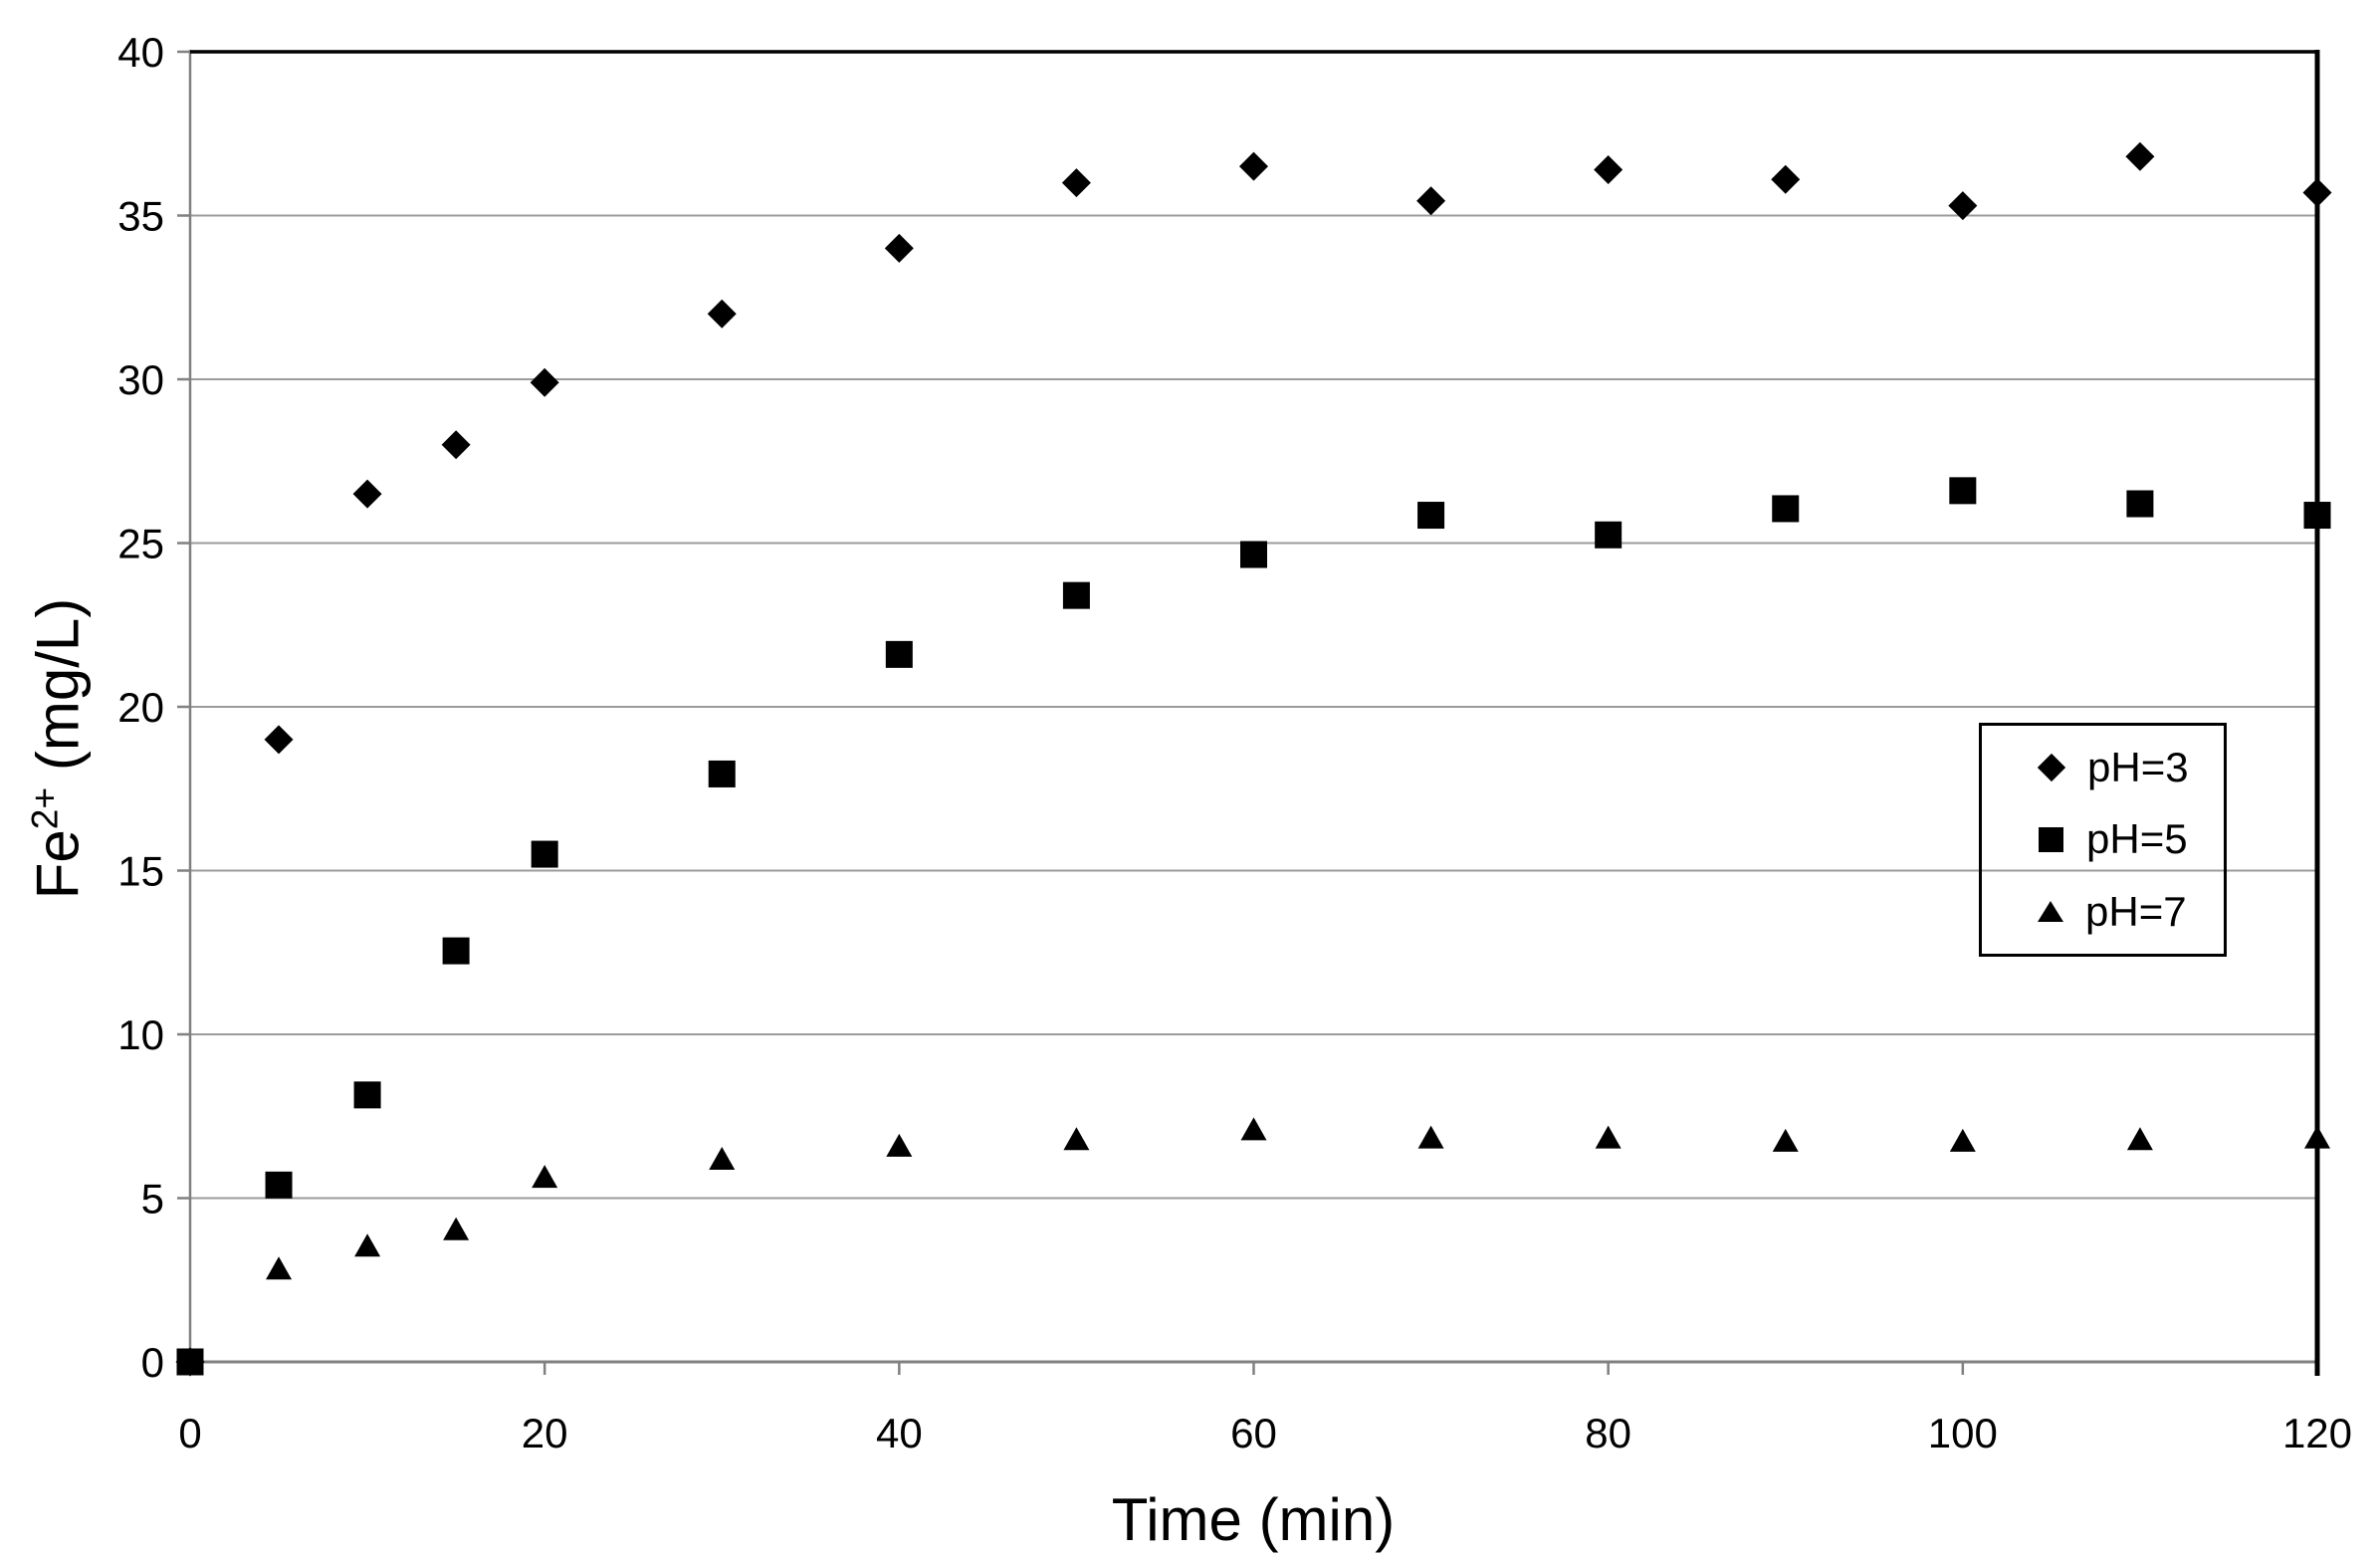 This screenshot has height=1559, width=2380. What do you see at coordinates (1608, 1433) in the screenshot?
I see `x-tick-label: 80` at bounding box center [1608, 1433].